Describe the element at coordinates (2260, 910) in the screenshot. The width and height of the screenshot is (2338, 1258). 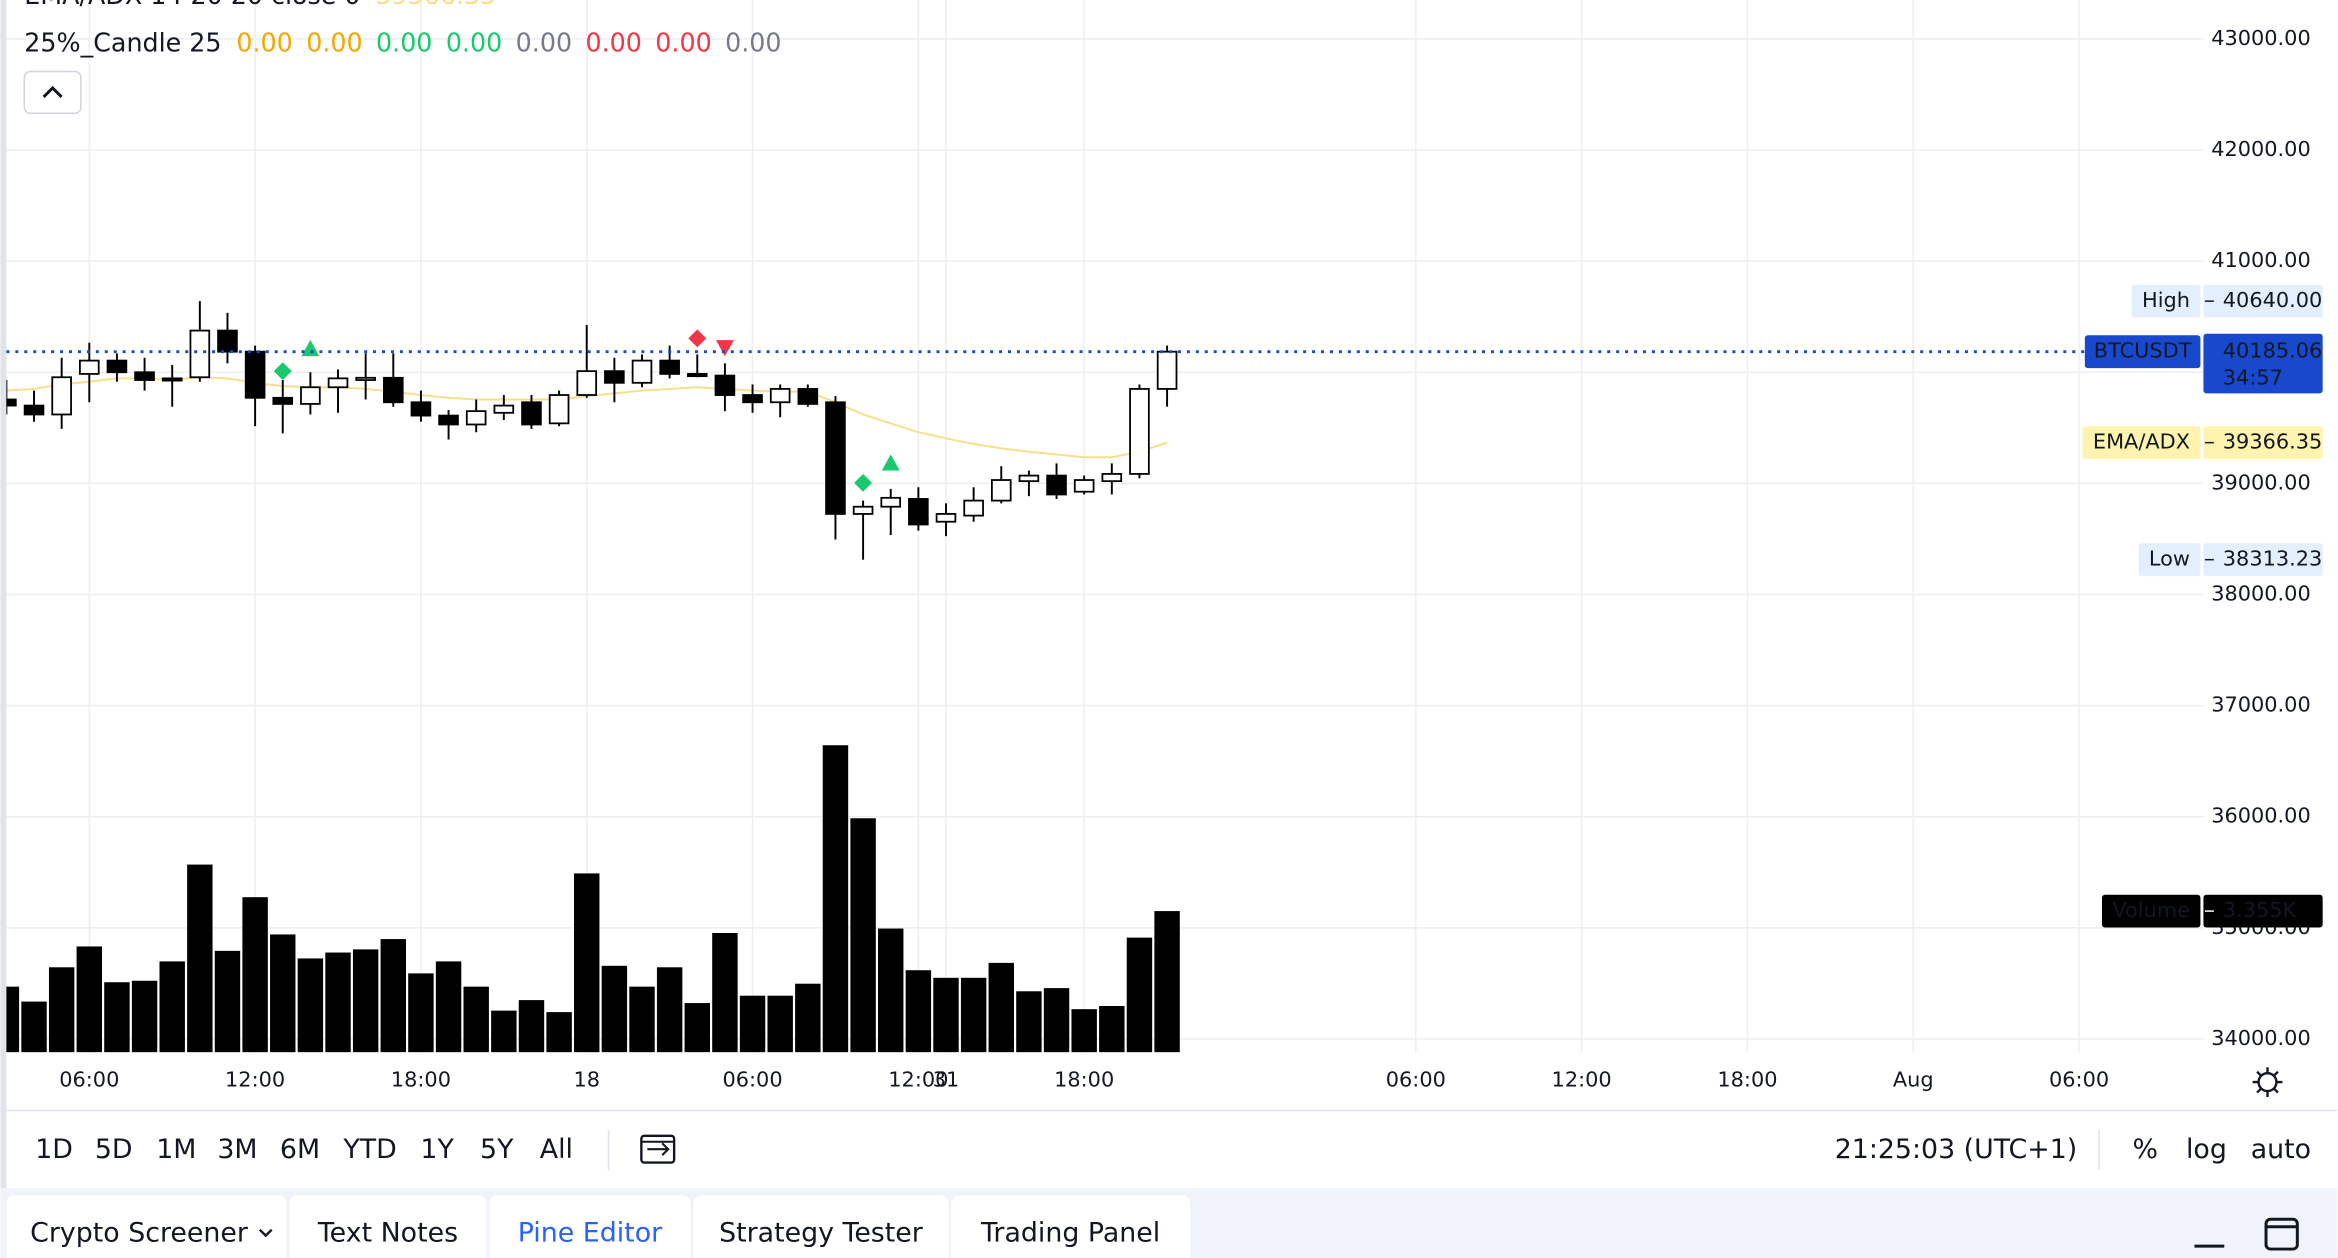
I see `badge-value: 3.355K` at that location.